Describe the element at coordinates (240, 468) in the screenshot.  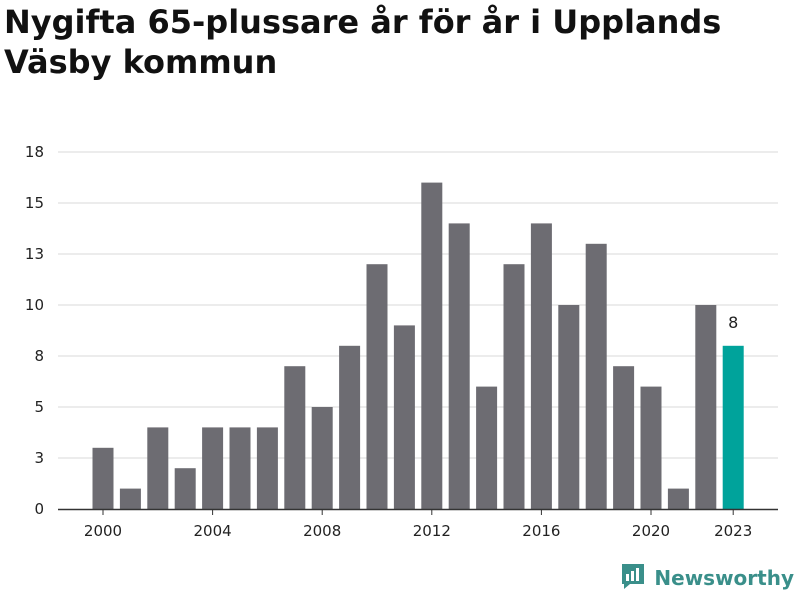
I see `bar-2005` at that location.